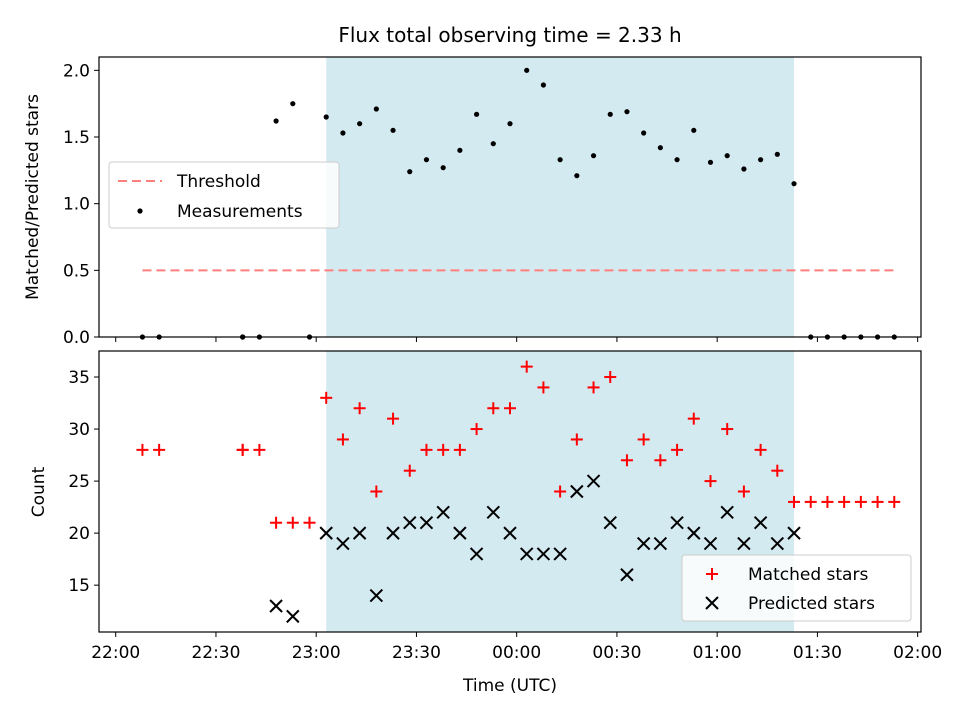  What do you see at coordinates (79, 534) in the screenshot?
I see `bottom-y-tick-label: 20` at bounding box center [79, 534].